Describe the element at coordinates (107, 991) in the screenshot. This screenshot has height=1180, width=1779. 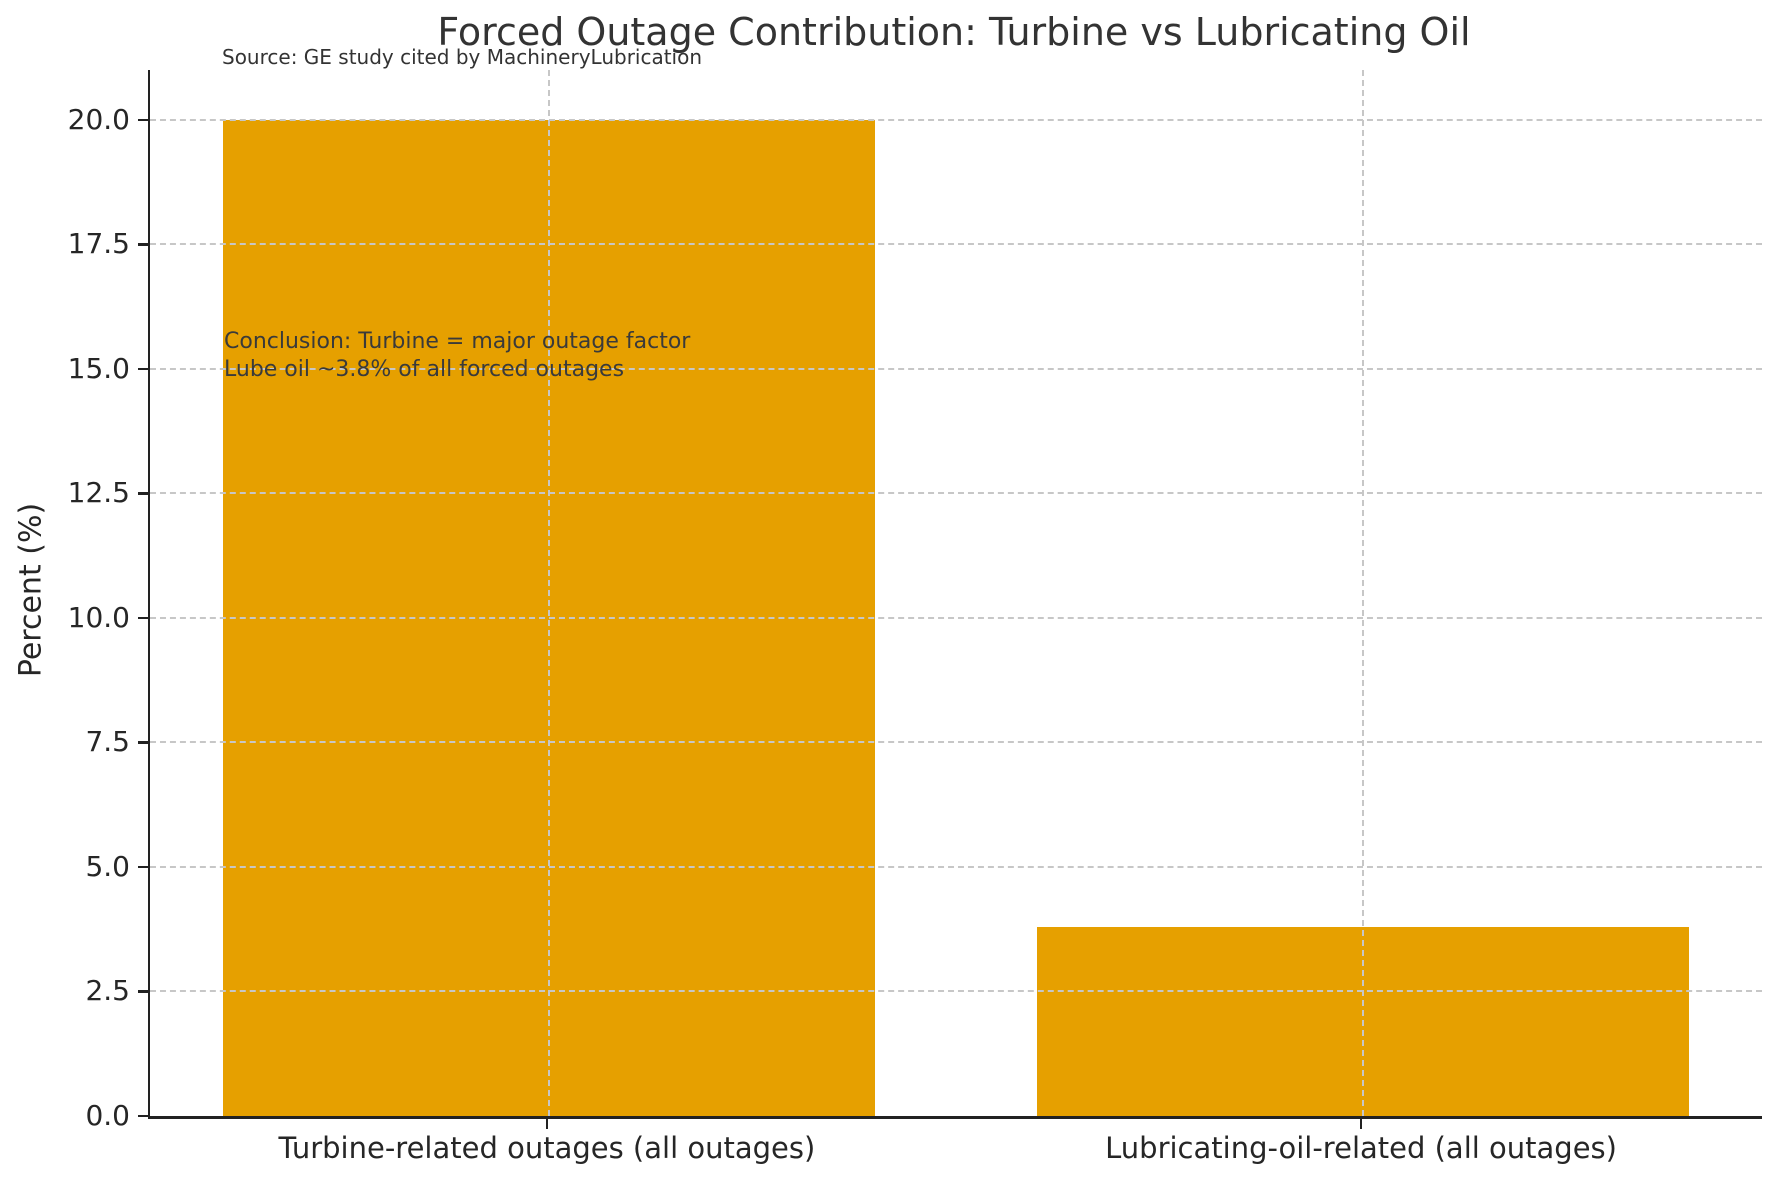
I see `y-tick-label-2.5: 2.5` at that location.